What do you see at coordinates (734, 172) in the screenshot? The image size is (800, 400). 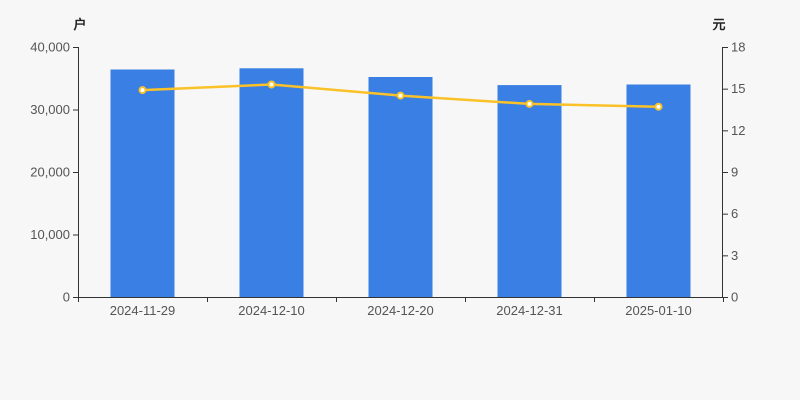 I see `y-right-tick-label: 9` at bounding box center [734, 172].